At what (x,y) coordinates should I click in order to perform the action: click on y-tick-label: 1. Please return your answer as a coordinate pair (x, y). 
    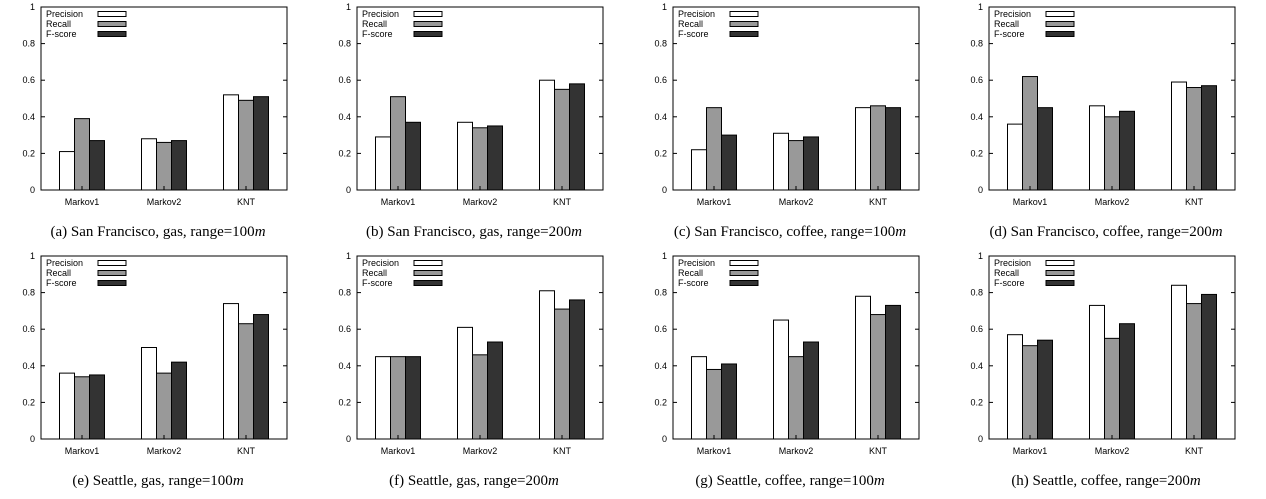
    Looking at the image, I should click on (664, 256).